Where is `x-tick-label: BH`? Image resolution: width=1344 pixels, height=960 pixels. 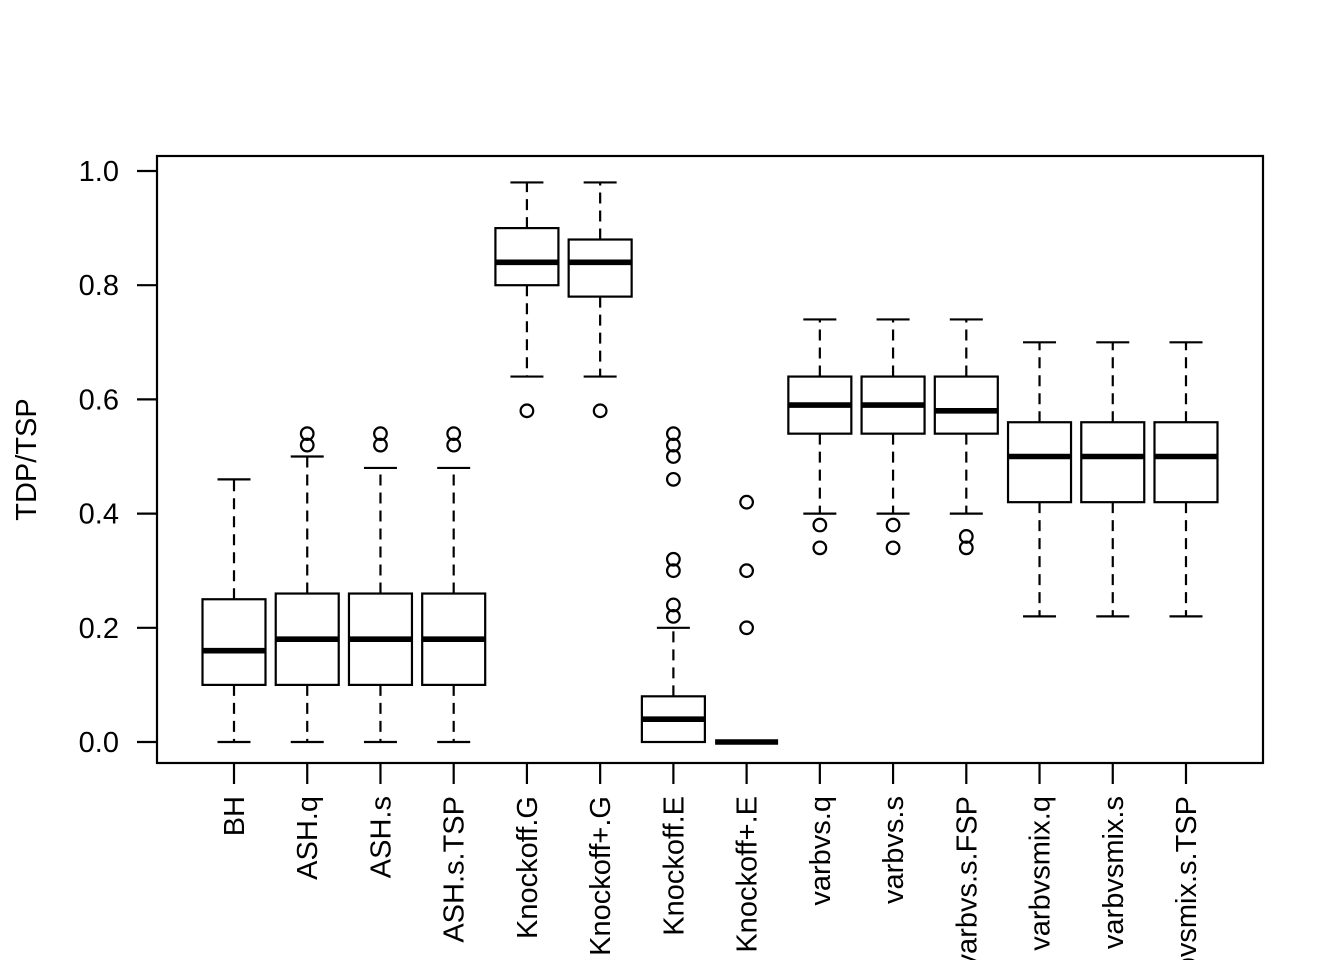 x-tick-label: BH is located at coordinates (235, 816).